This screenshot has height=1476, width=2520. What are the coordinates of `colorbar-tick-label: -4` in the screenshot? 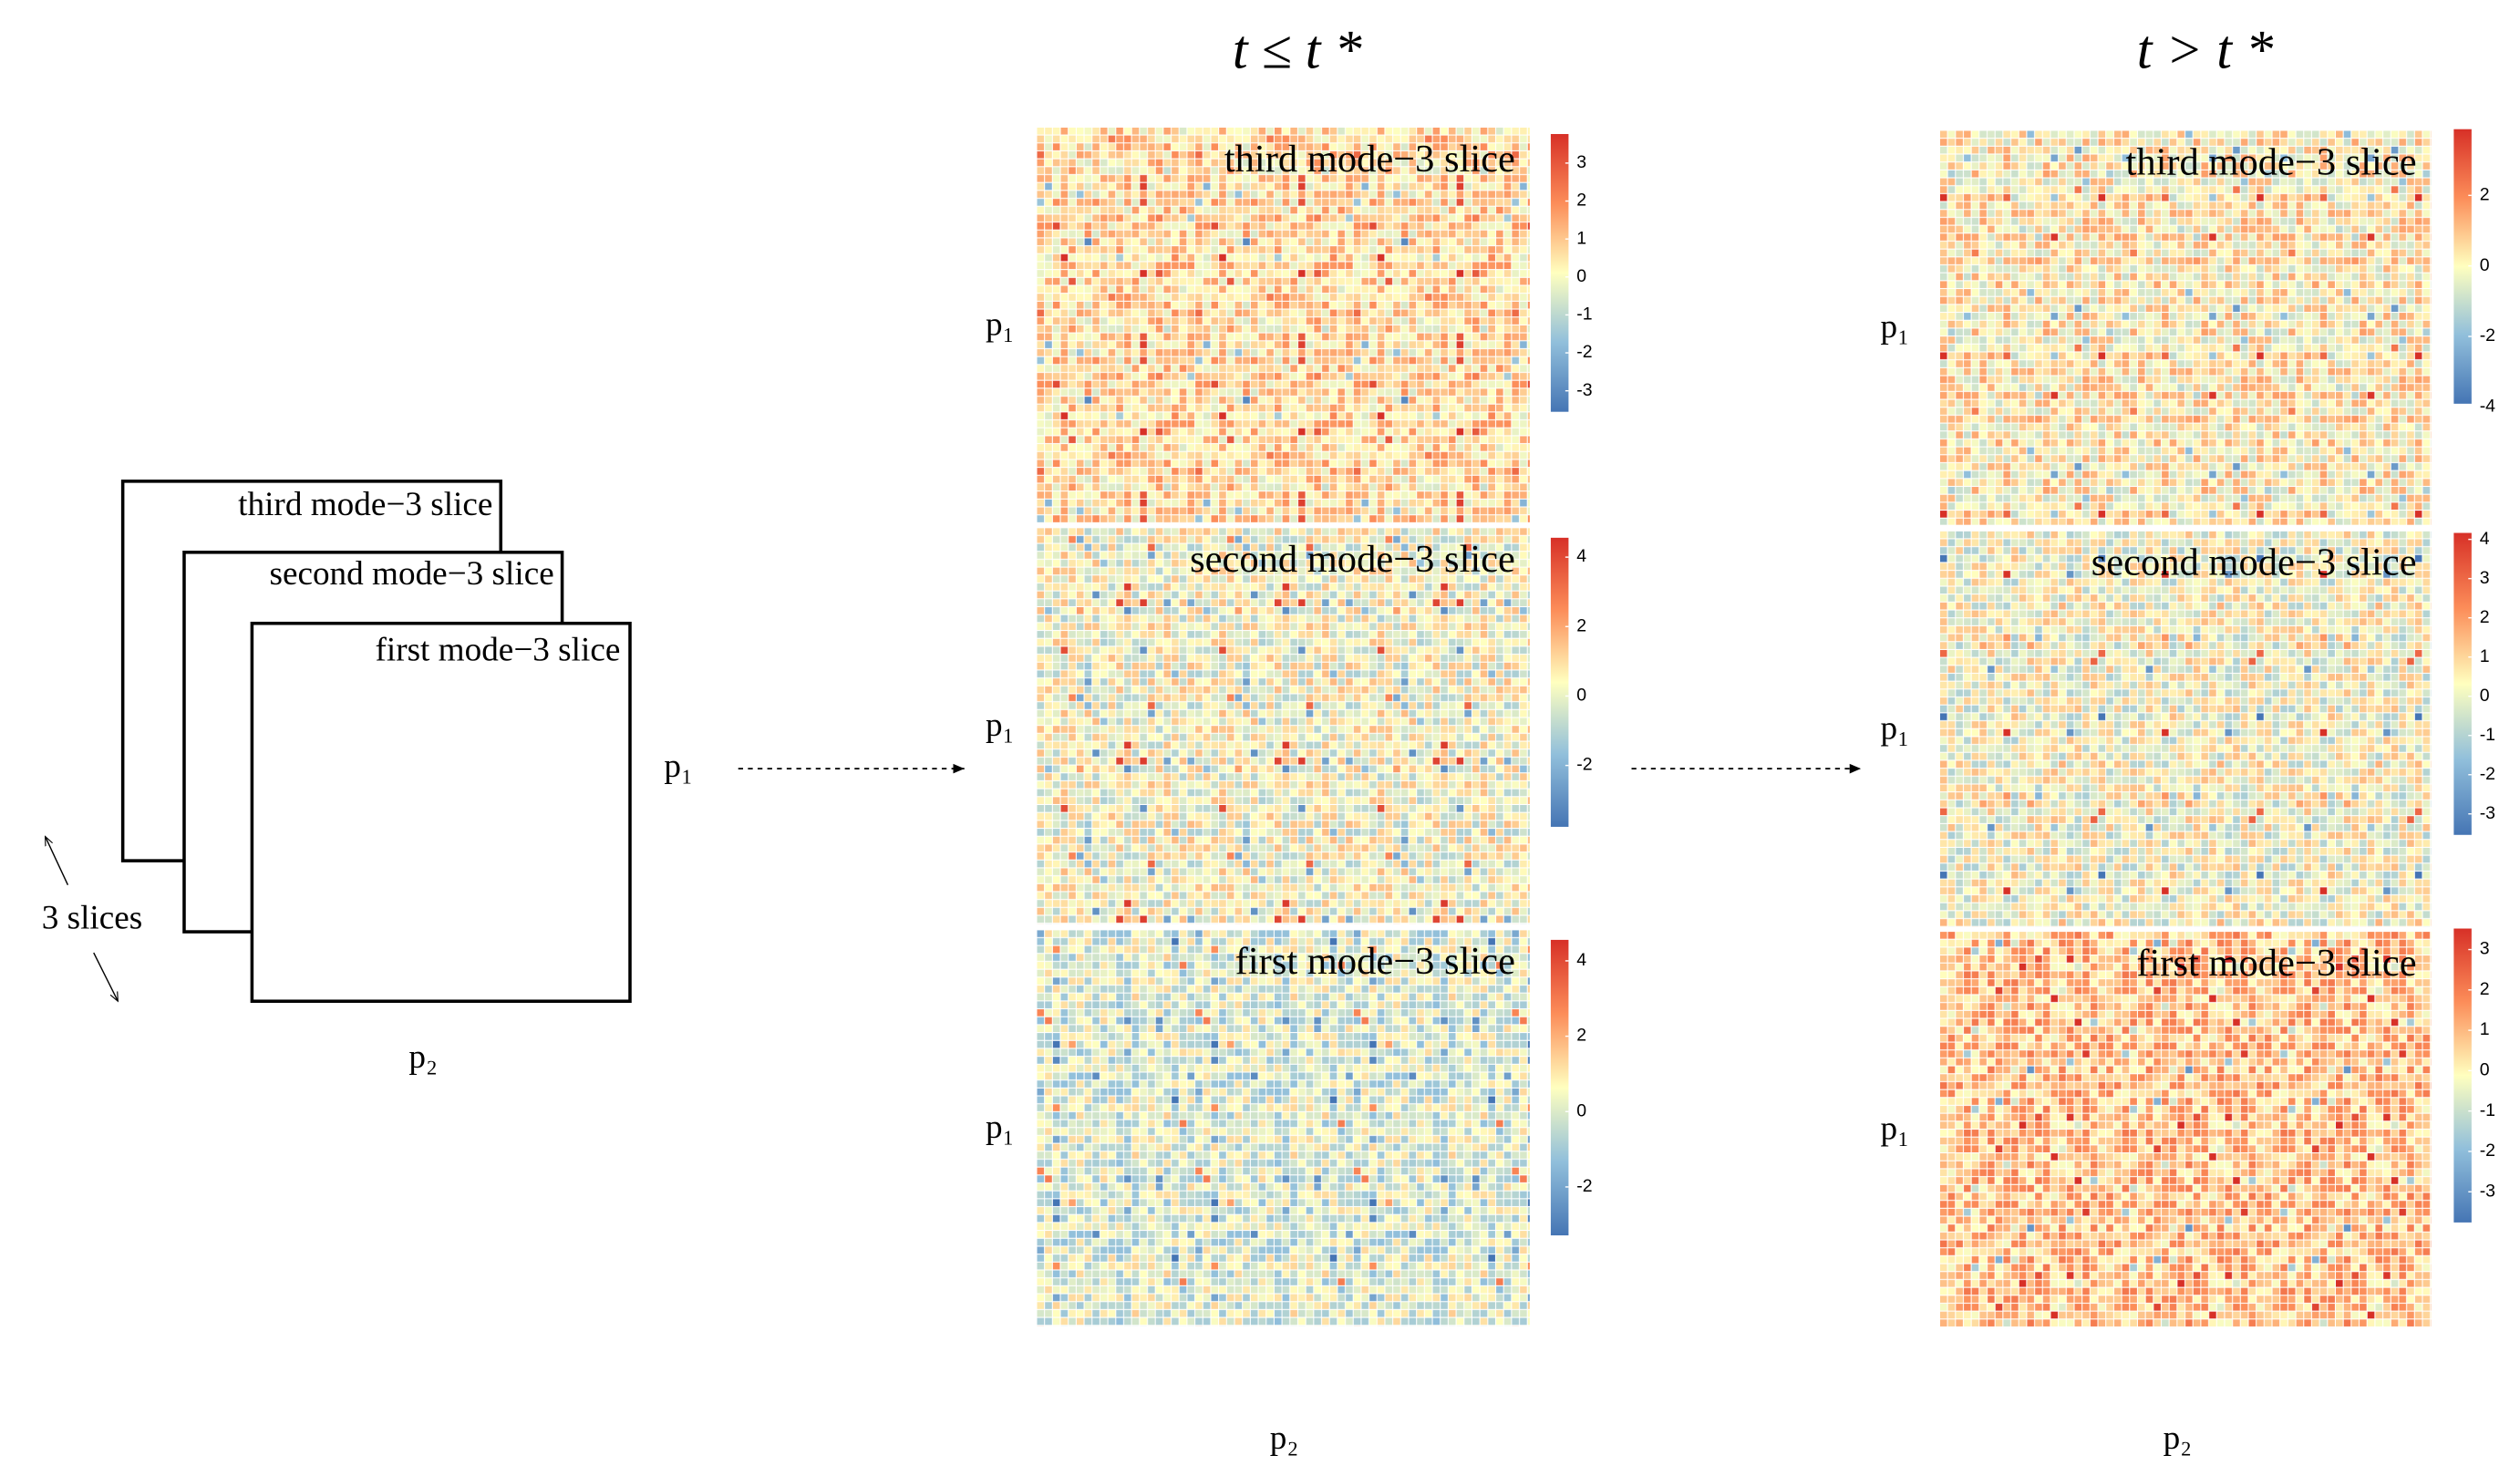 It's located at (2487, 407).